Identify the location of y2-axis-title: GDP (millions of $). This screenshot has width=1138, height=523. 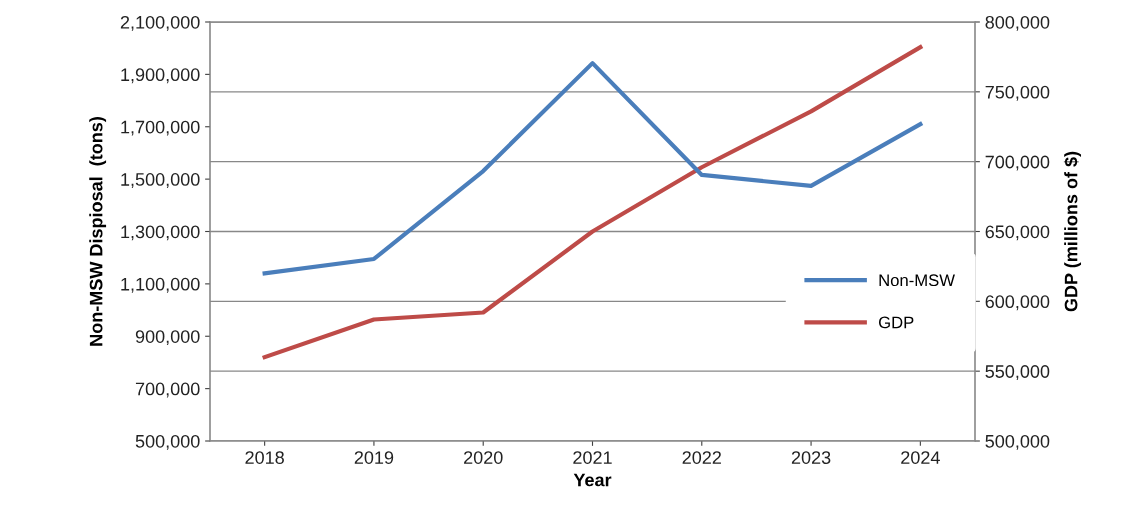
(1072, 231).